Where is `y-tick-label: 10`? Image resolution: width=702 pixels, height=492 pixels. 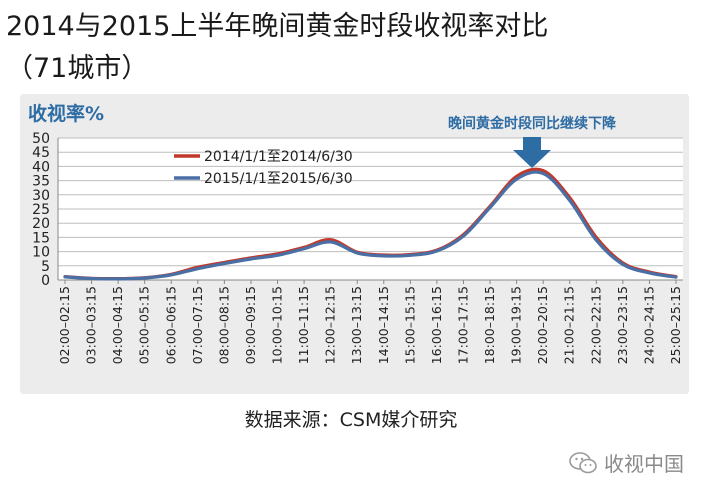 y-tick-label: 10 is located at coordinates (41, 253).